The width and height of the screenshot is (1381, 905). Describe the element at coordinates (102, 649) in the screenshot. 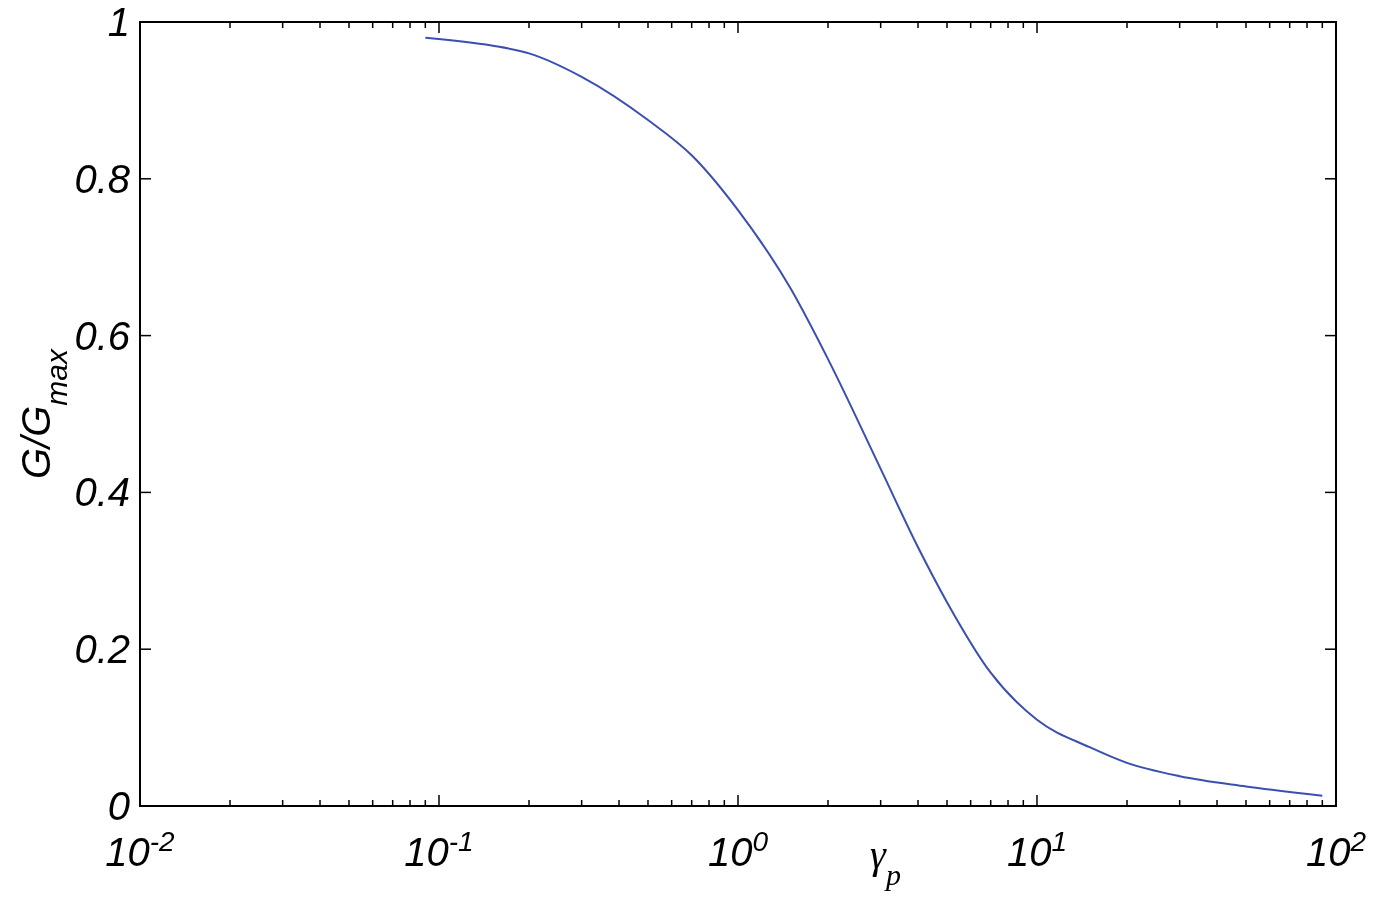

I see `y-tick-label: 0.2` at that location.